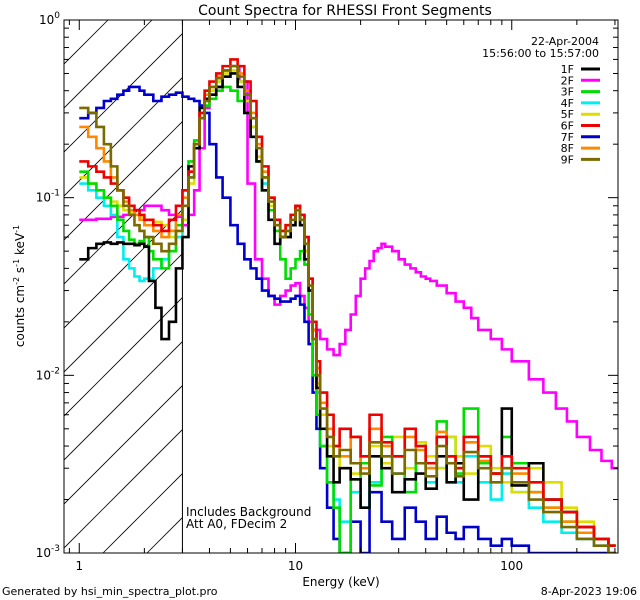  I want to click on legend-label-2f: 2F, so click(567, 80).